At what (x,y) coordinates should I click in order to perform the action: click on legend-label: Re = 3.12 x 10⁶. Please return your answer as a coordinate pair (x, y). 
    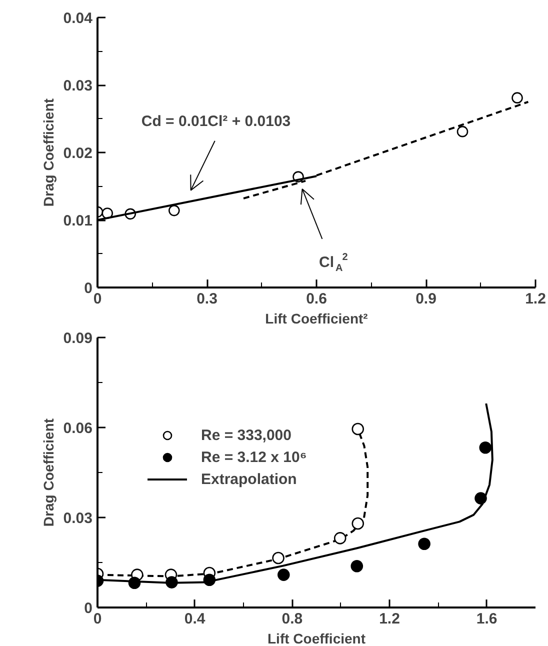
    Looking at the image, I should click on (254, 457).